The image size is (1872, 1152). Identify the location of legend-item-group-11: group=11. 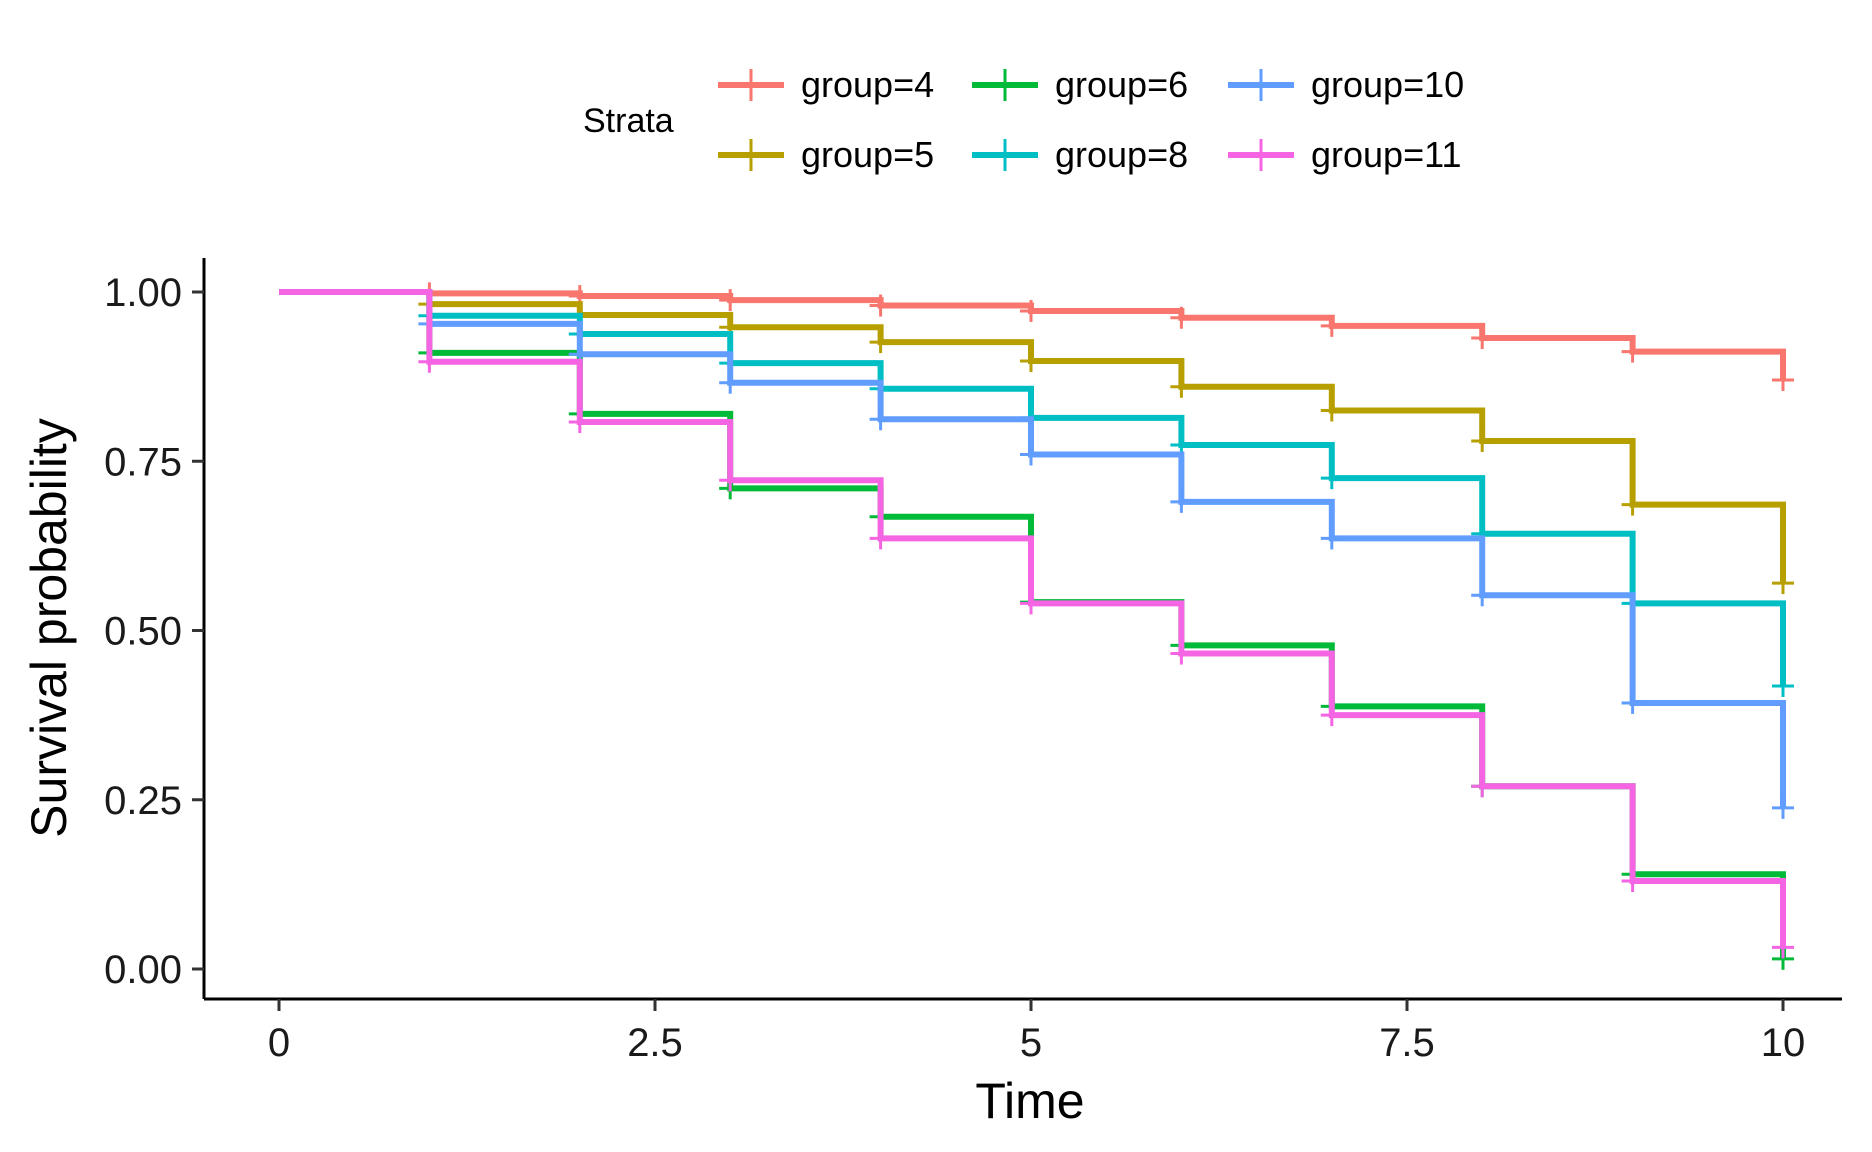
(1344, 154).